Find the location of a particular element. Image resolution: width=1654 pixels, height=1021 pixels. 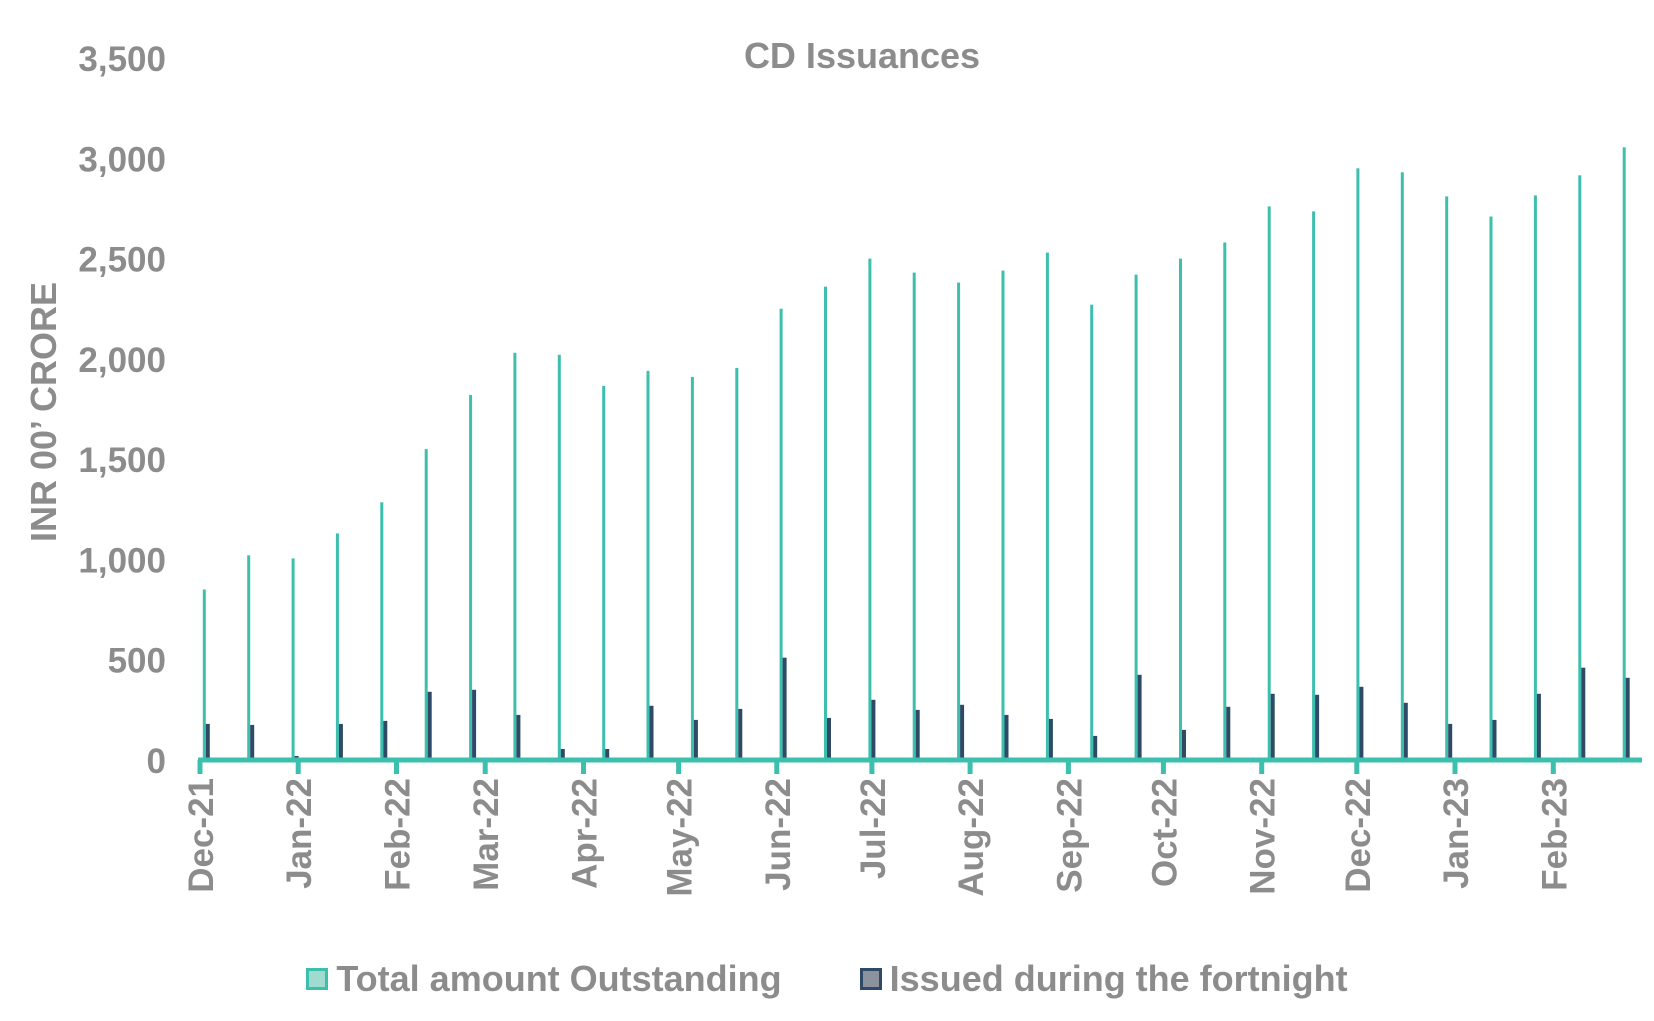

x-tick-label: Oct-22 is located at coordinates (1164, 832).